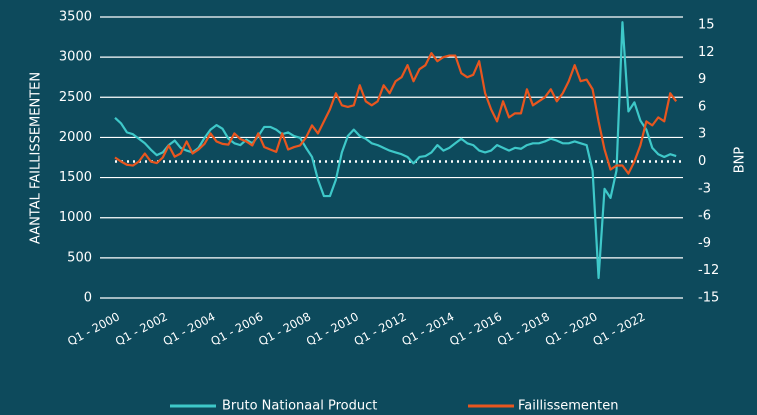 This screenshot has height=415, width=757. Describe the element at coordinates (706, 52) in the screenshot. I see `y2-tick-label: 12` at that location.